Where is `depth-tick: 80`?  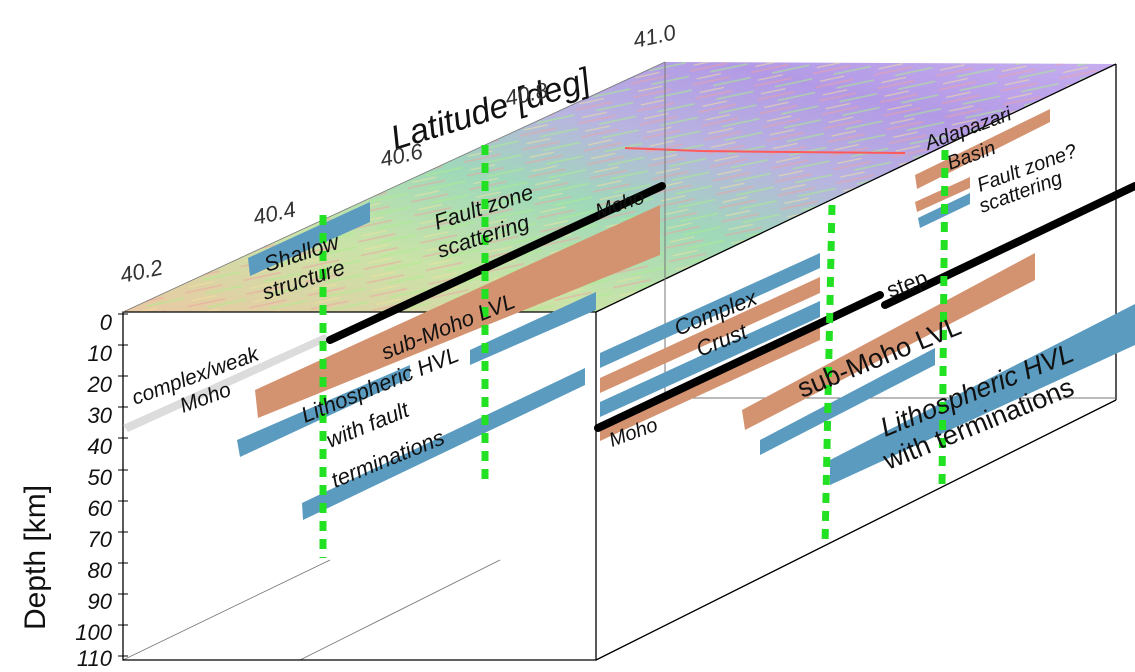 depth-tick: 80 is located at coordinates (100, 570).